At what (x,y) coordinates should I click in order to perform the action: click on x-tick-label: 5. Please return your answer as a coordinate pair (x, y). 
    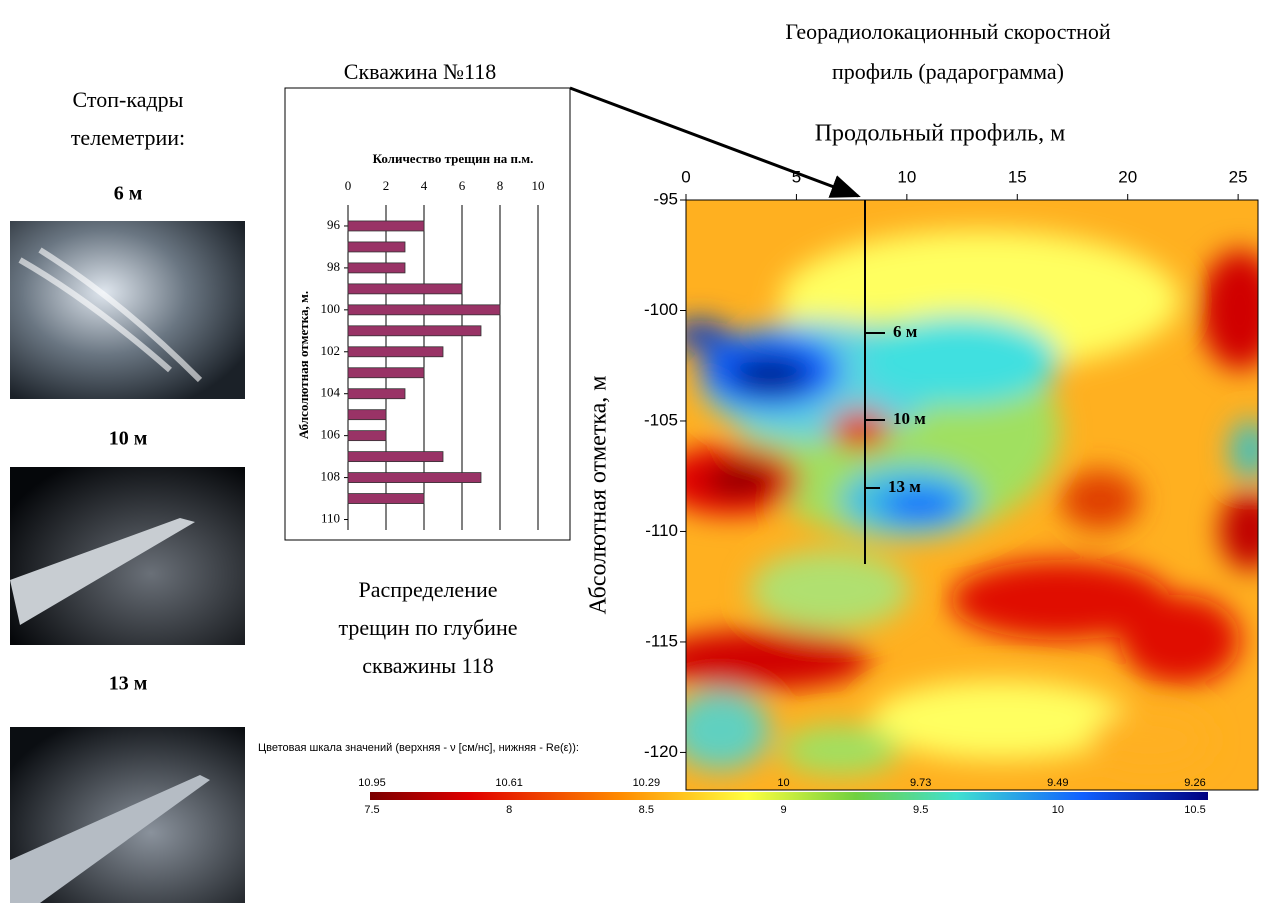
    Looking at the image, I should click on (796, 176).